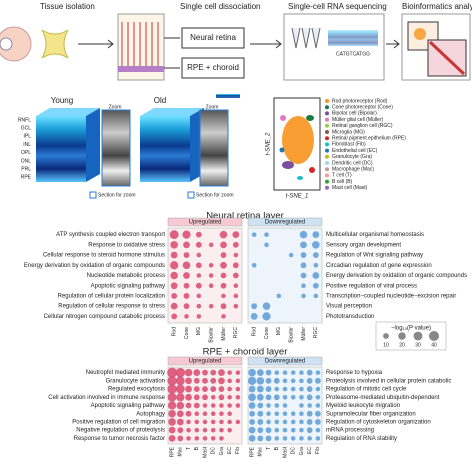 The image size is (472, 469). Describe the element at coordinates (212, 107) in the screenshot. I see `zoom: Zoom` at that location.